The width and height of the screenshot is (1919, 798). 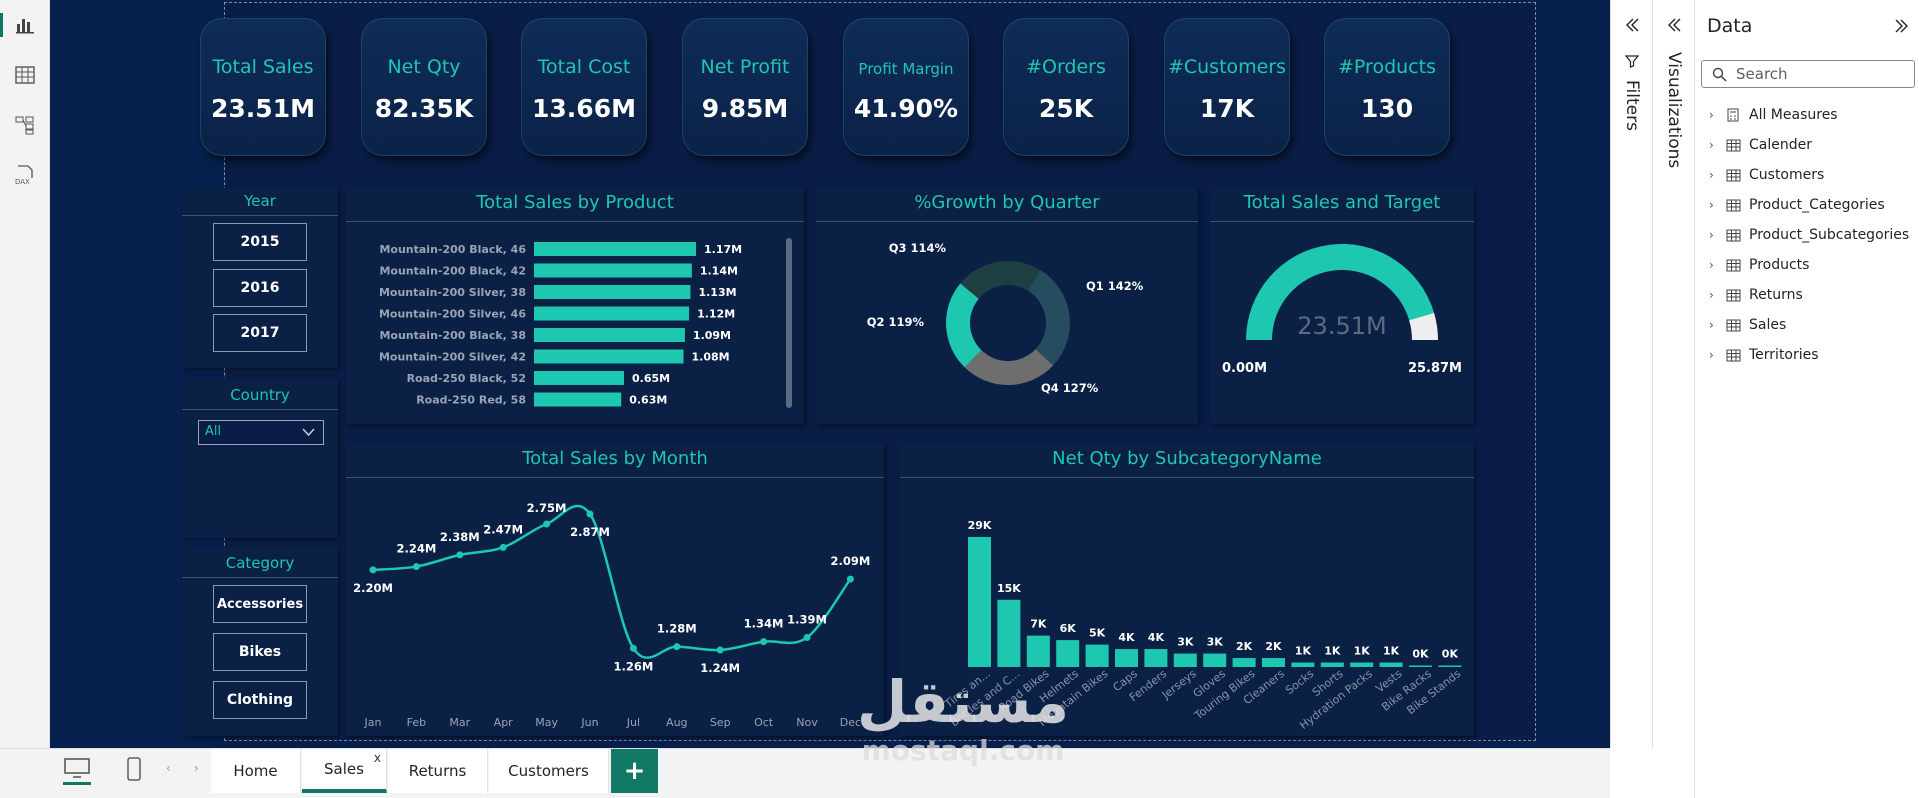 What do you see at coordinates (504, 722) in the screenshot?
I see `x-tick-label: Apr` at bounding box center [504, 722].